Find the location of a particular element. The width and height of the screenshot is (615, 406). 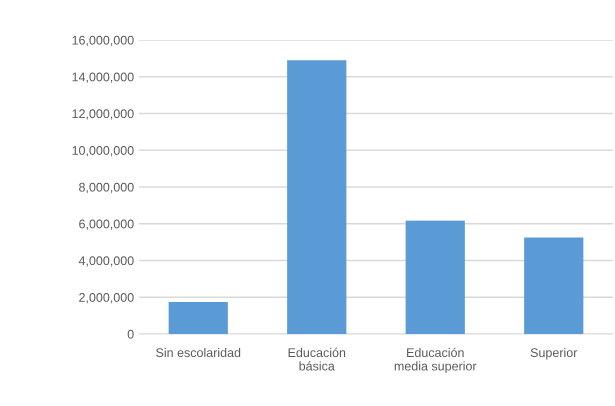

y-tick-label: 0 is located at coordinates (131, 334).